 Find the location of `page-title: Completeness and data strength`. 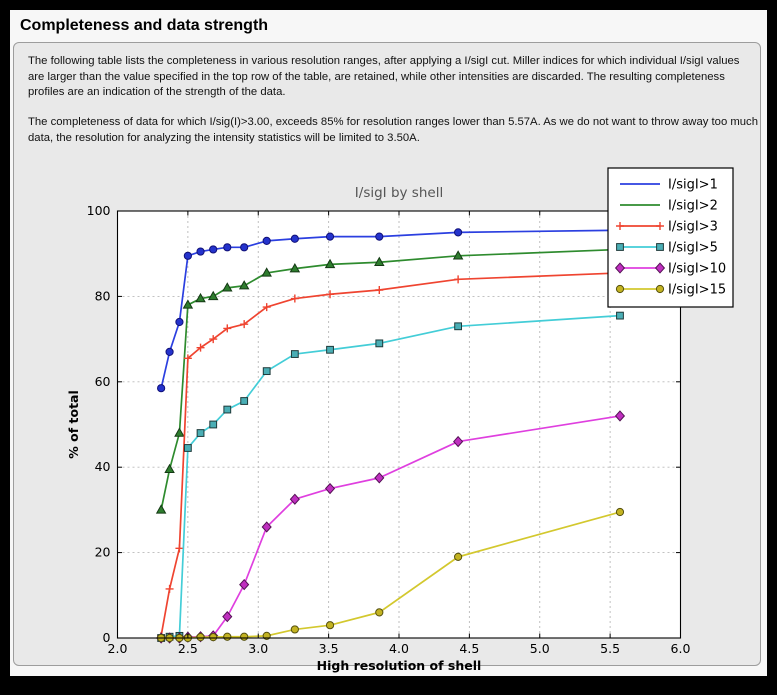

page-title: Completeness and data strength is located at coordinates (144, 25).